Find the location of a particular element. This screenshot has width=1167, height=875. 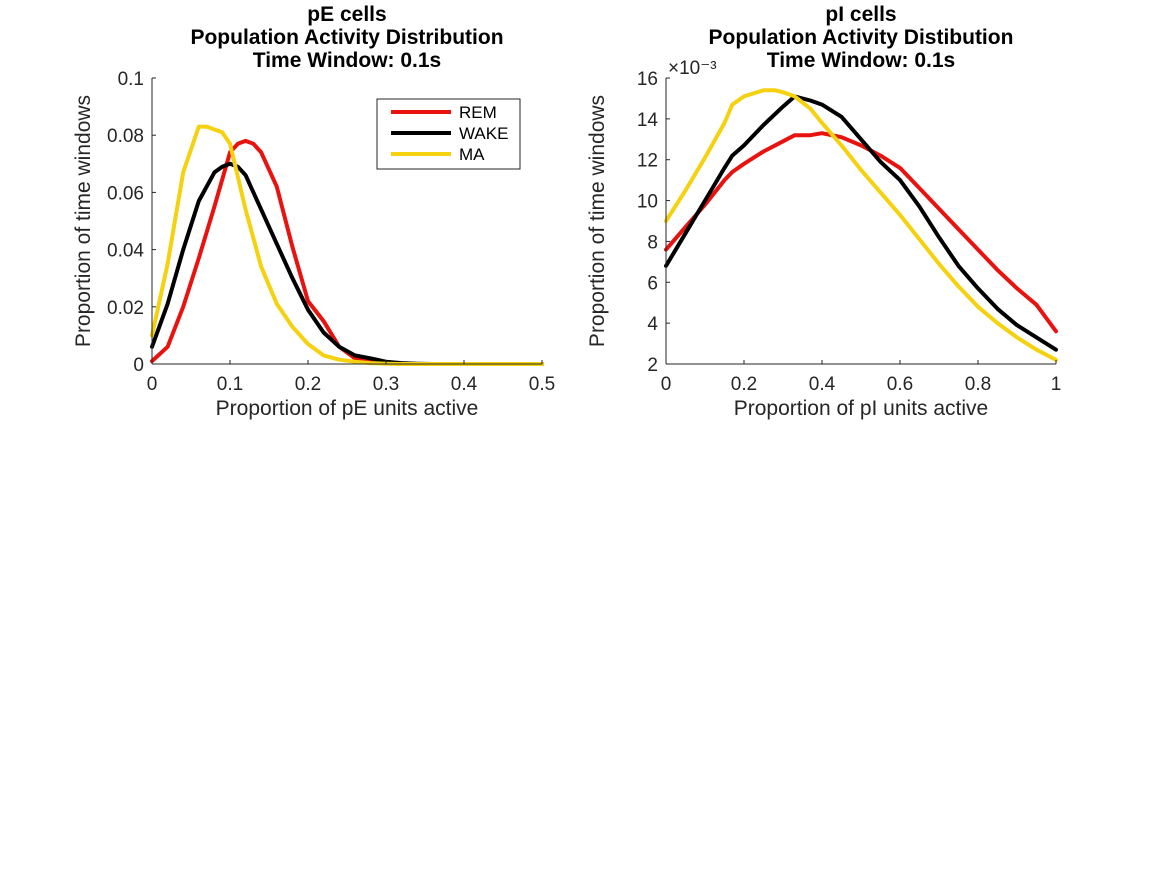

y-tick-label: 0 is located at coordinates (138, 365).